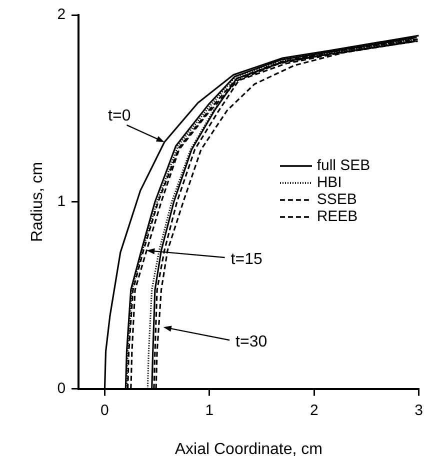  Describe the element at coordinates (209, 410) in the screenshot. I see `x-tick-label: 1` at that location.